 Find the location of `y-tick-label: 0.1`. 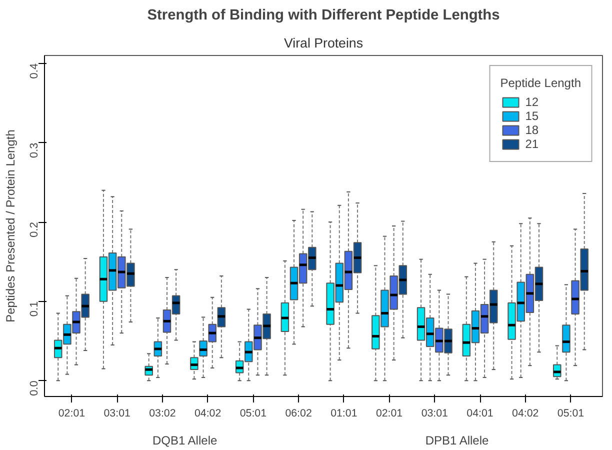

y-tick-label: 0.1 is located at coordinates (34, 309).